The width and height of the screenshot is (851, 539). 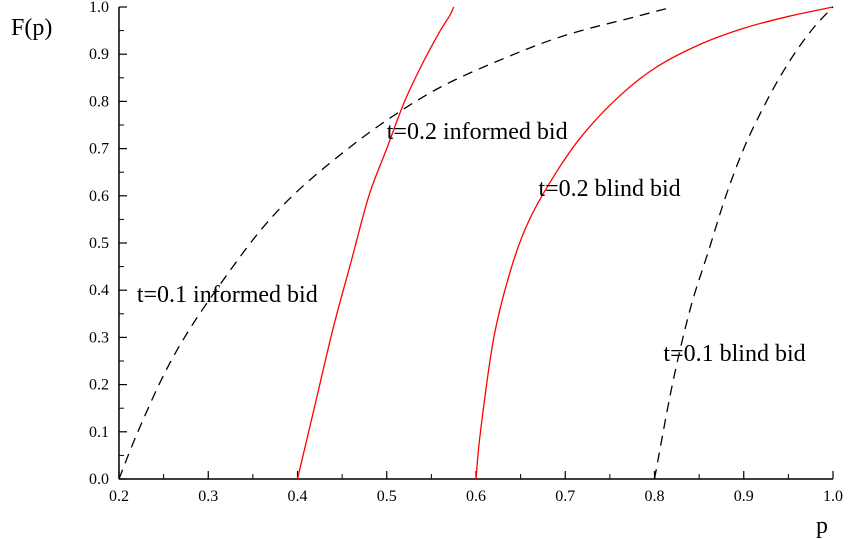 I want to click on x-tick-label: 0.4, so click(x=298, y=496).